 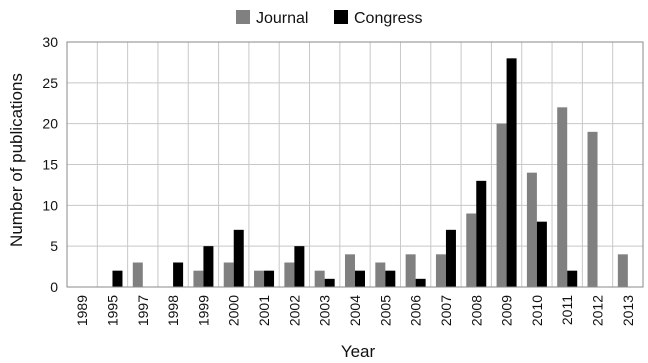 I want to click on bar-congress-2004, so click(x=360, y=278).